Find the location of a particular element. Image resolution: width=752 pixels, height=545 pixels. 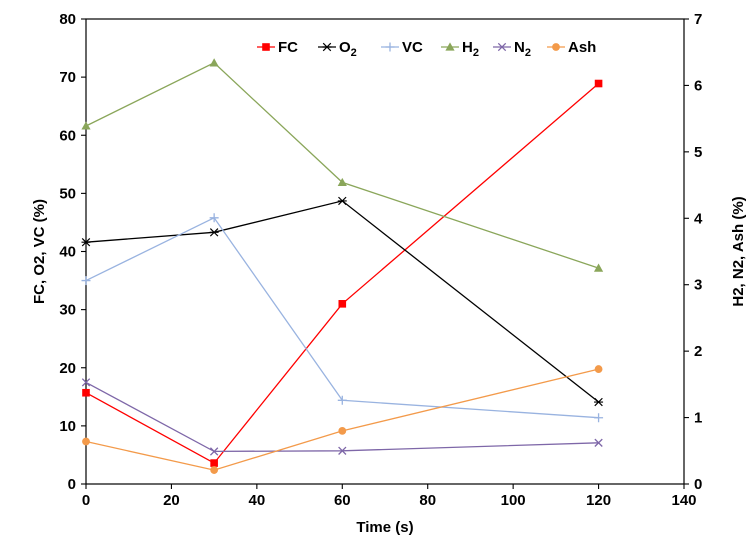

y-left-tick-label: 10 is located at coordinates (67, 426).